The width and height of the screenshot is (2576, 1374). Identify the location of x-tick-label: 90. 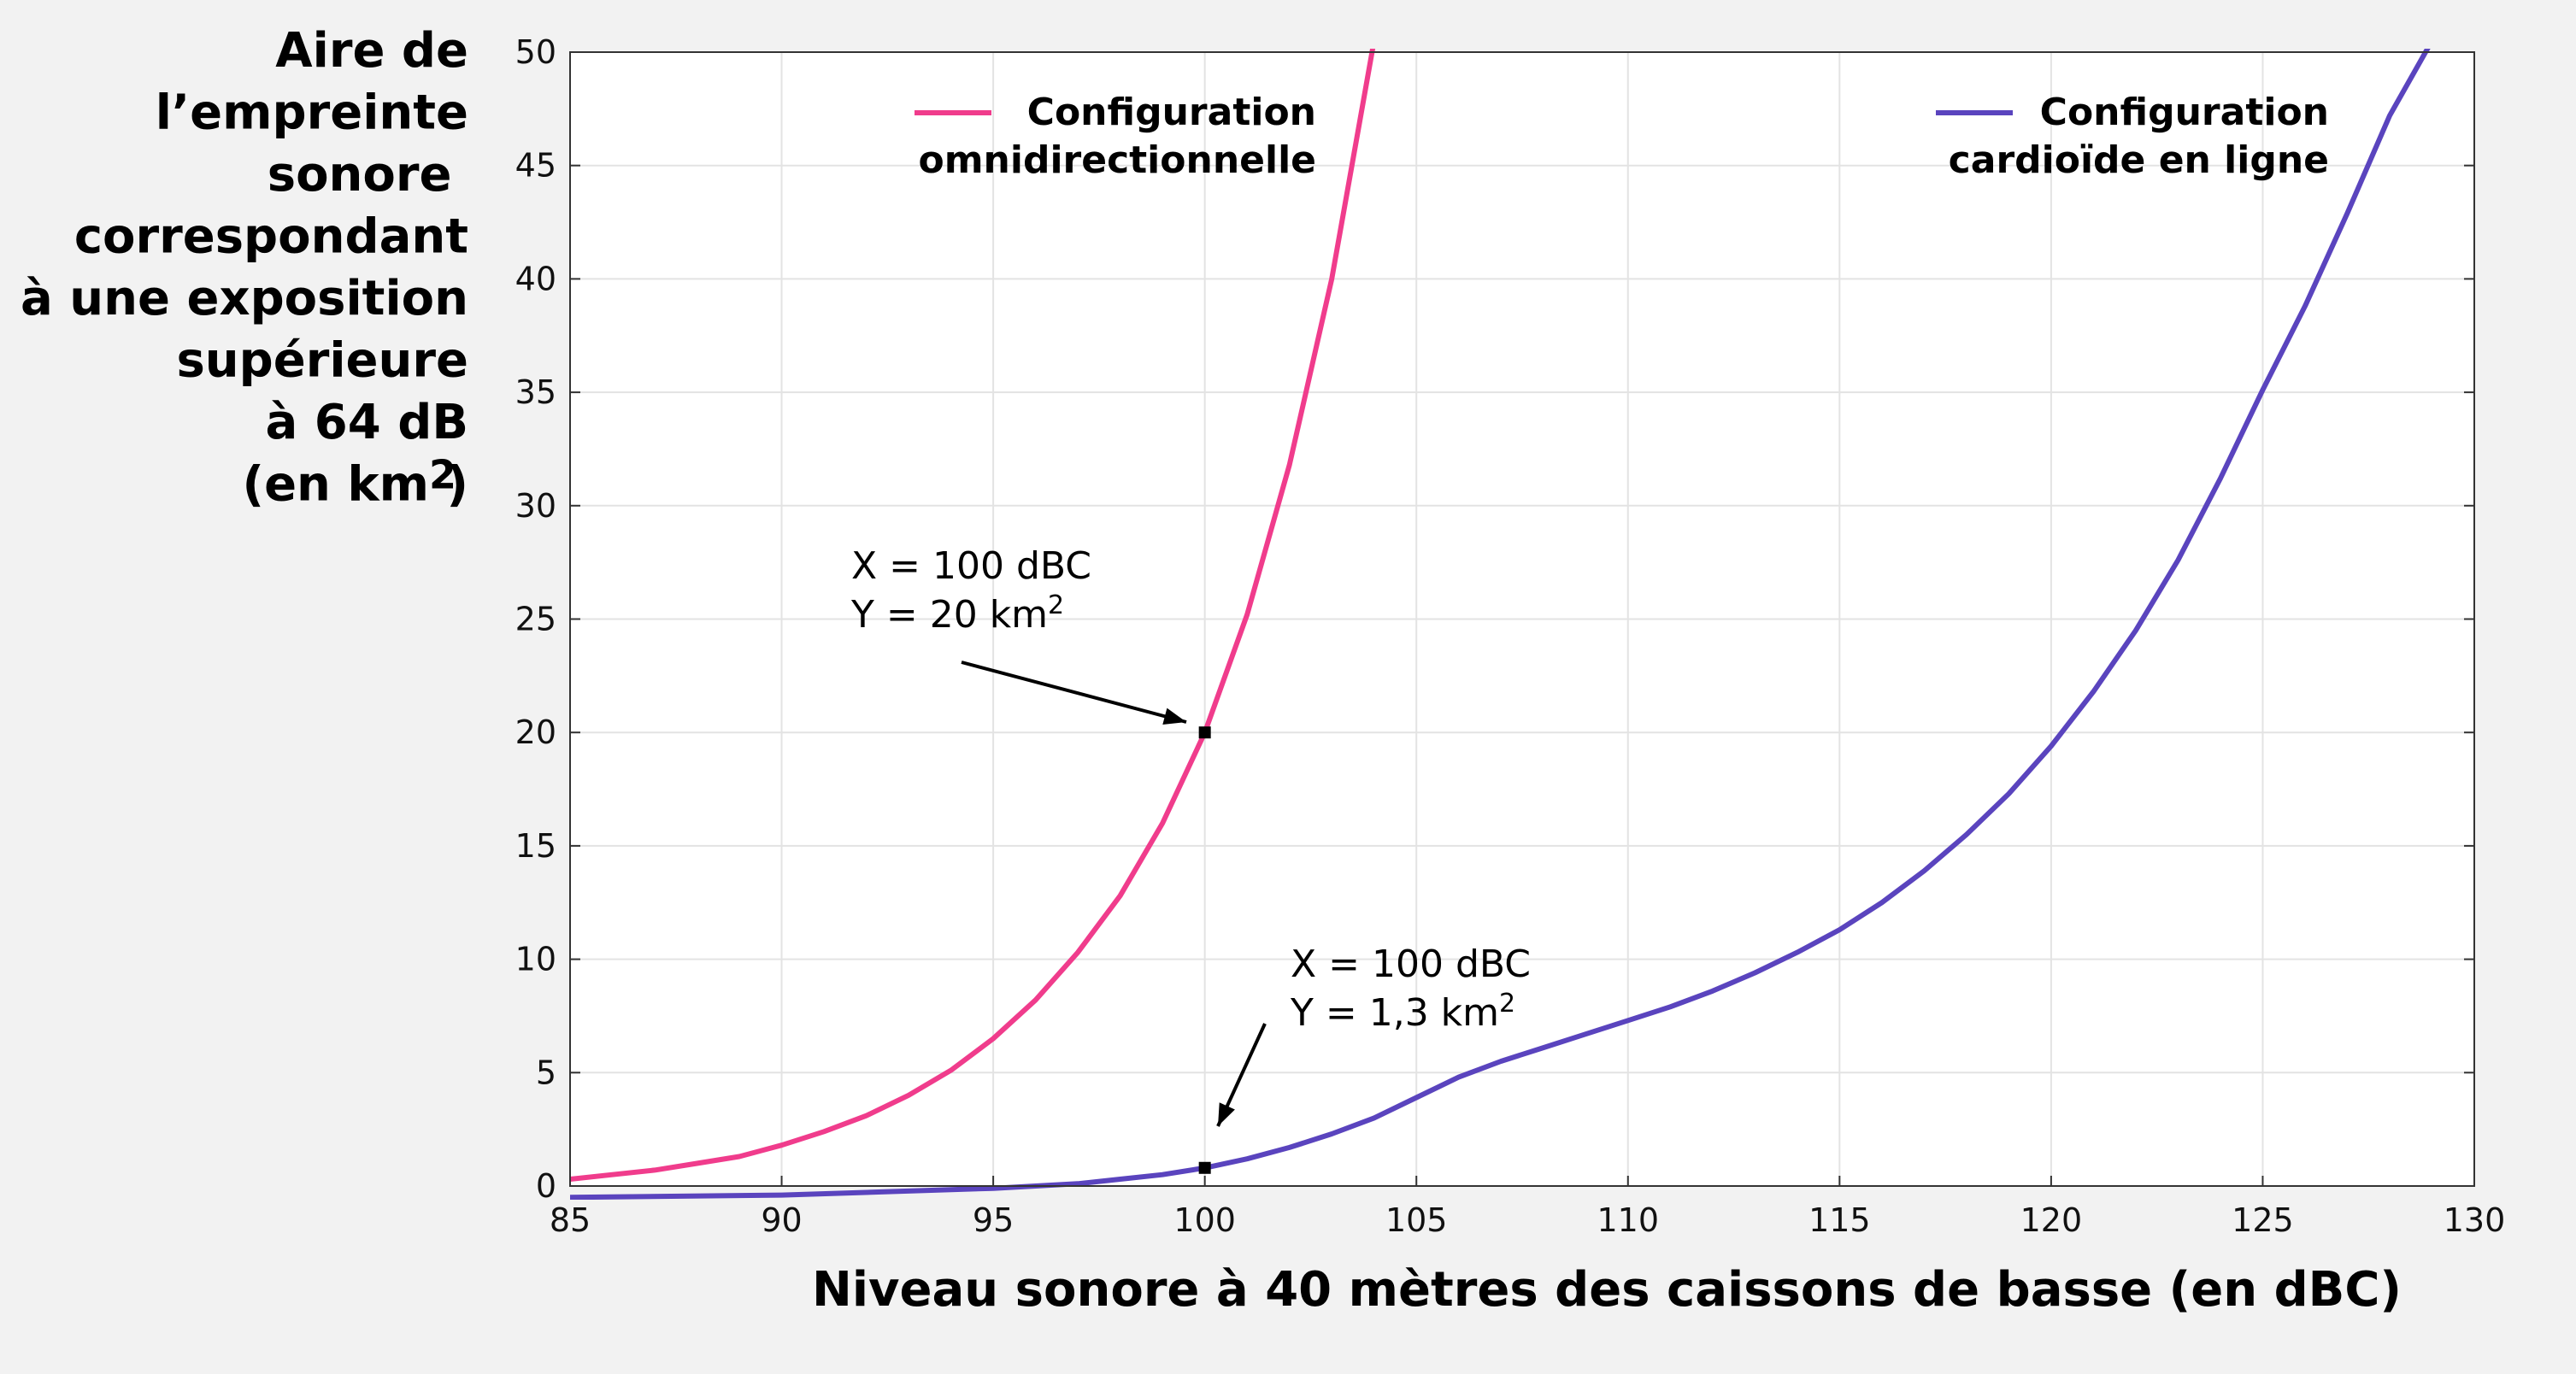
(781, 1220).